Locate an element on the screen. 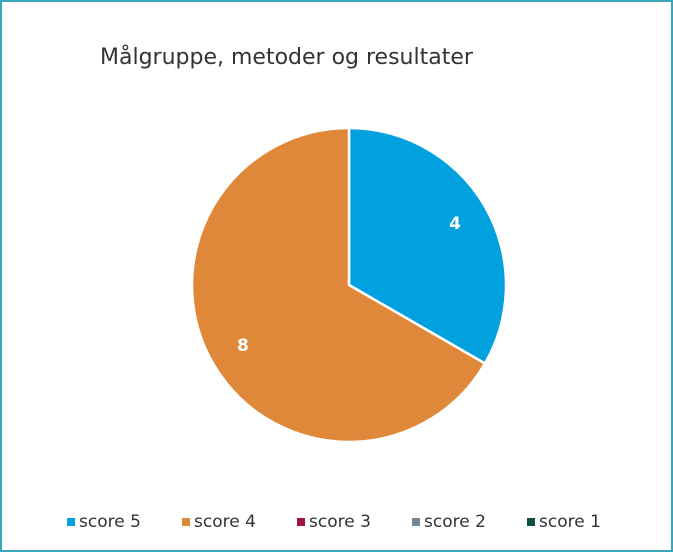 Image resolution: width=673 pixels, height=552 pixels. chart-title: Målgruppe, metoder og resultater is located at coordinates (287, 57).